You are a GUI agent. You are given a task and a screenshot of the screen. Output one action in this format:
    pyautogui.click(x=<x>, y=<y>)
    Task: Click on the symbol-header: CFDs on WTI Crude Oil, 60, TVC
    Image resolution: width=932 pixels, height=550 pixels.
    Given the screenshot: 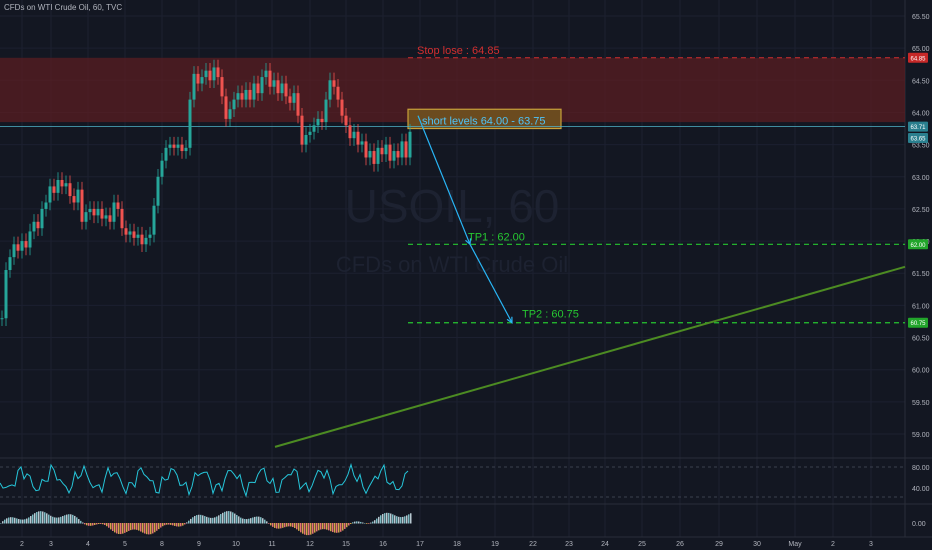 What is the action you would take?
    pyautogui.click(x=63, y=7)
    